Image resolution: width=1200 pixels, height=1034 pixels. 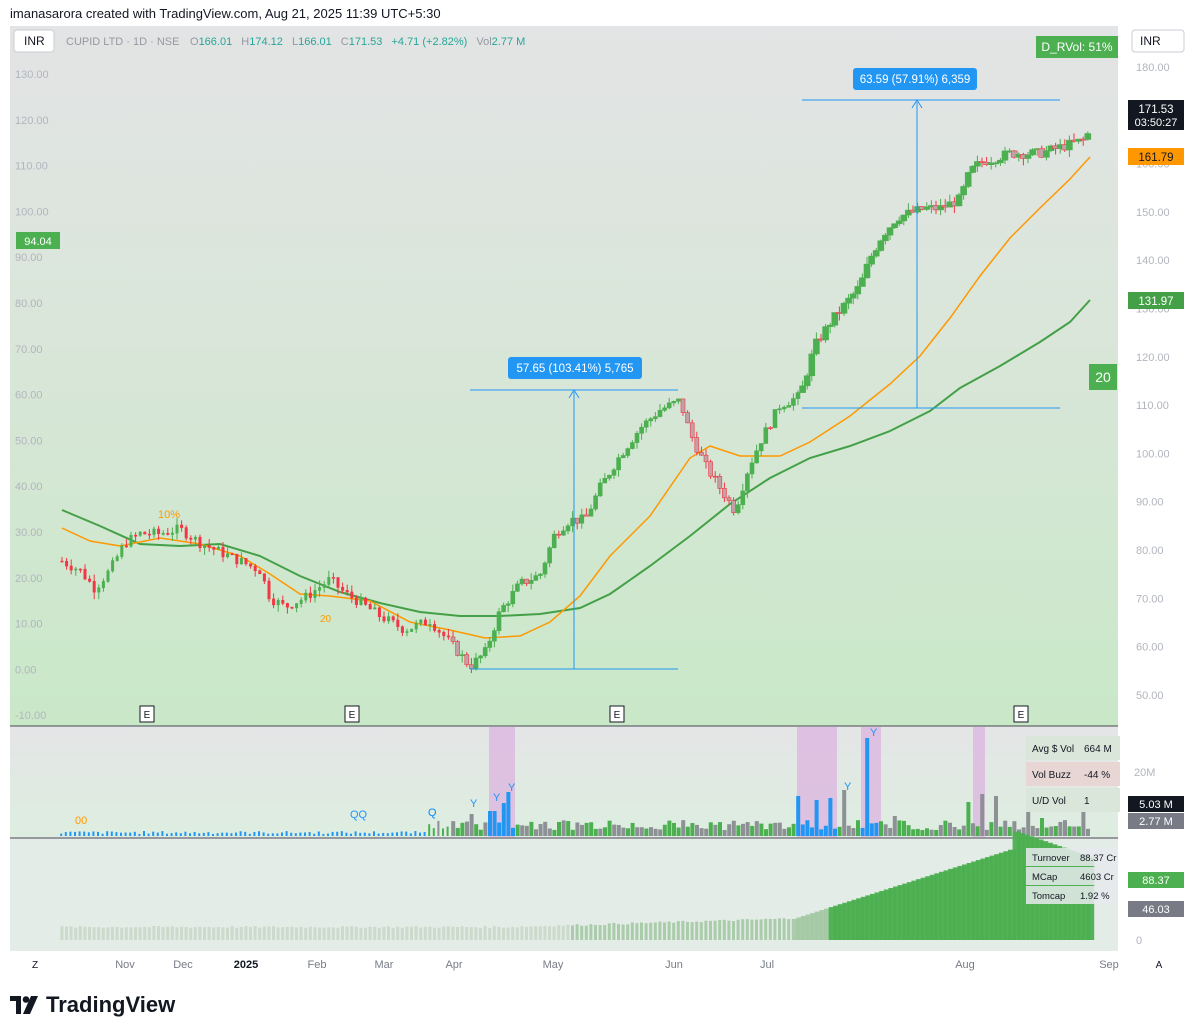 What do you see at coordinates (1095, 896) in the screenshot?
I see `turnover-table-value: 1.92 %` at bounding box center [1095, 896].